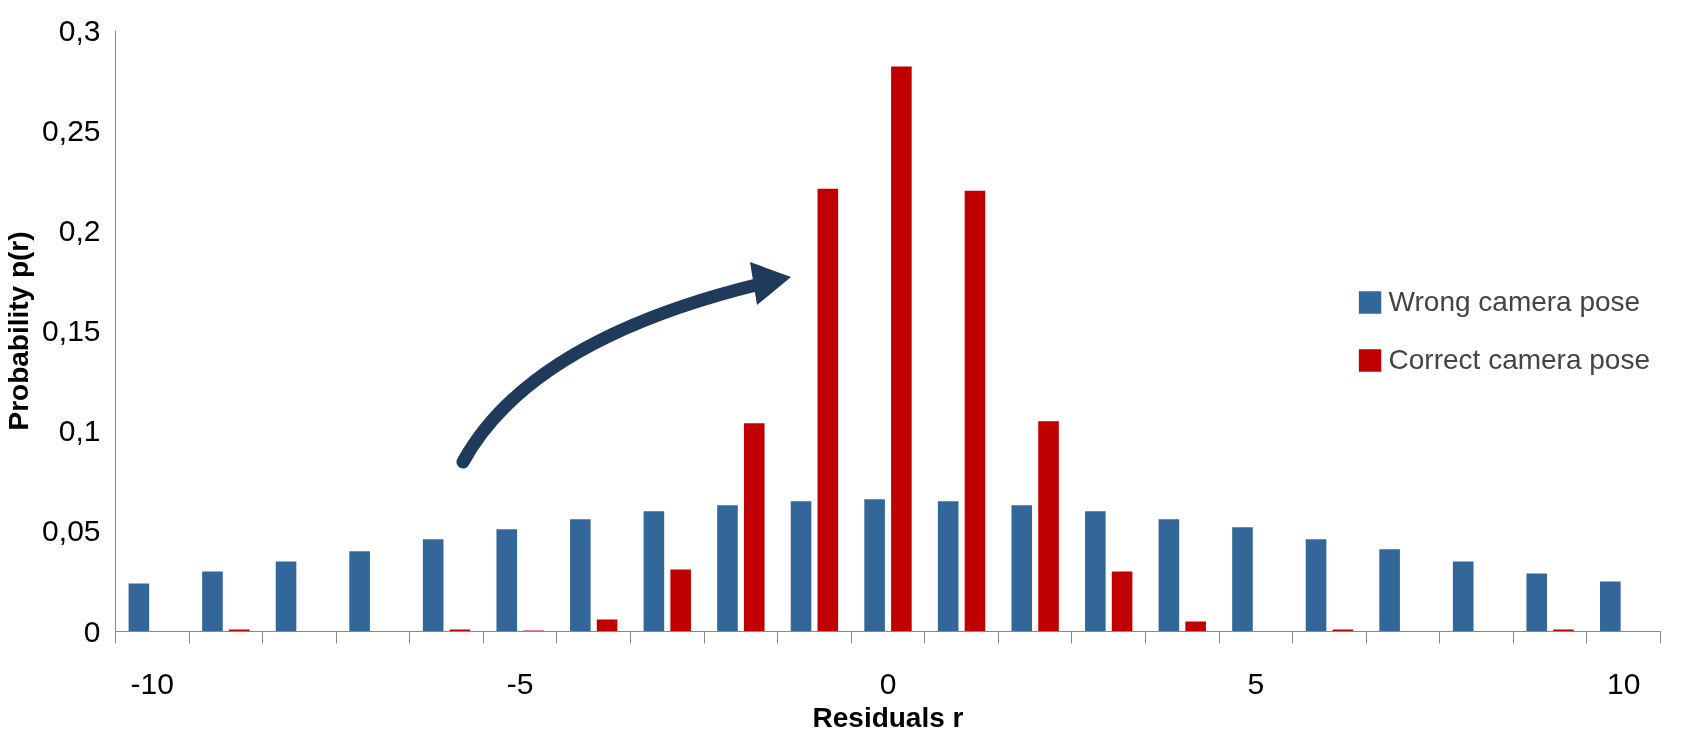 This screenshot has width=1687, height=741. Describe the element at coordinates (79, 431) in the screenshot. I see `y-tick-label: 0,1` at that location.